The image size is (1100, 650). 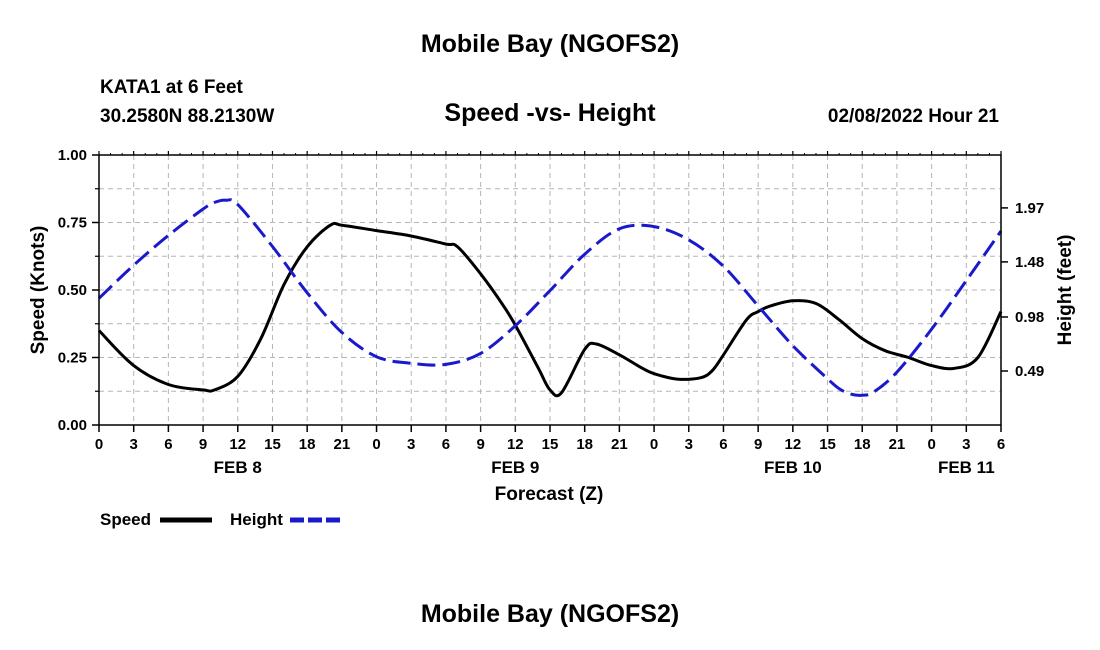 I want to click on y-tick-label: 0.75, so click(x=72, y=223).